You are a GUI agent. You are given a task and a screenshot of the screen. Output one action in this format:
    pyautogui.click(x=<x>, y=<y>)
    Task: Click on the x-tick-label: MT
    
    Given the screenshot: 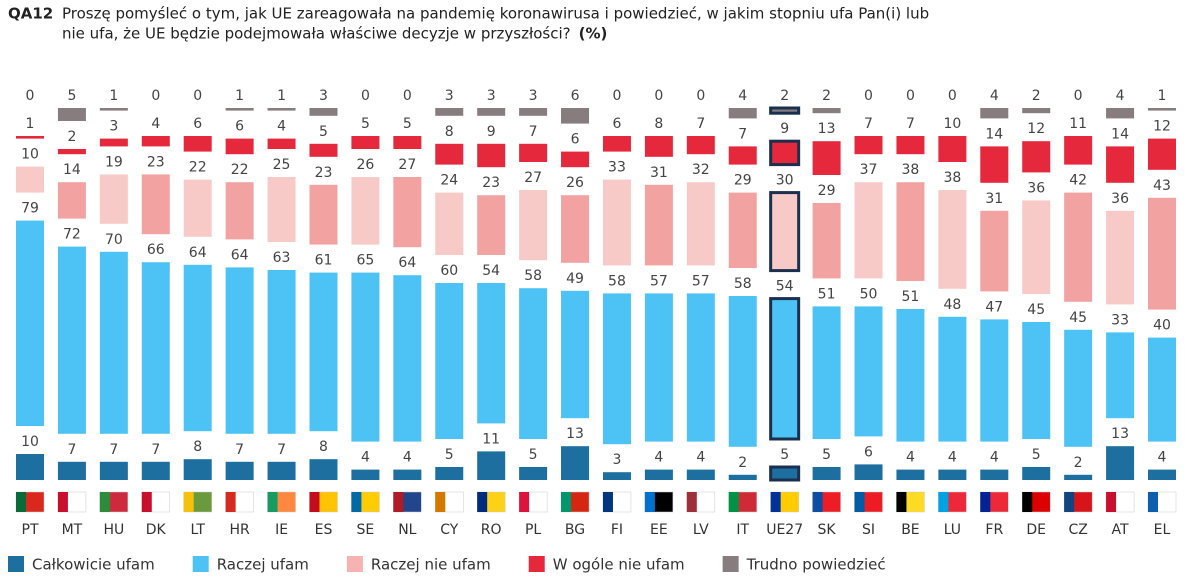 What is the action you would take?
    pyautogui.click(x=72, y=530)
    